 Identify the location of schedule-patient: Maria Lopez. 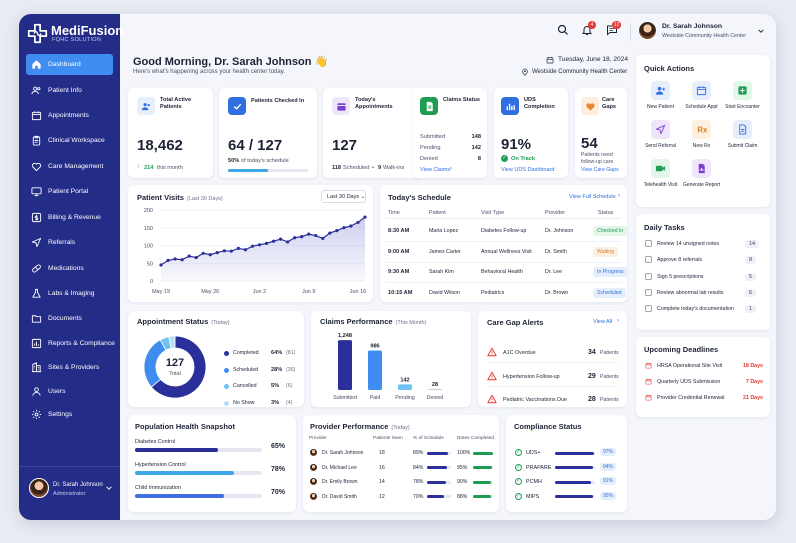
(444, 231).